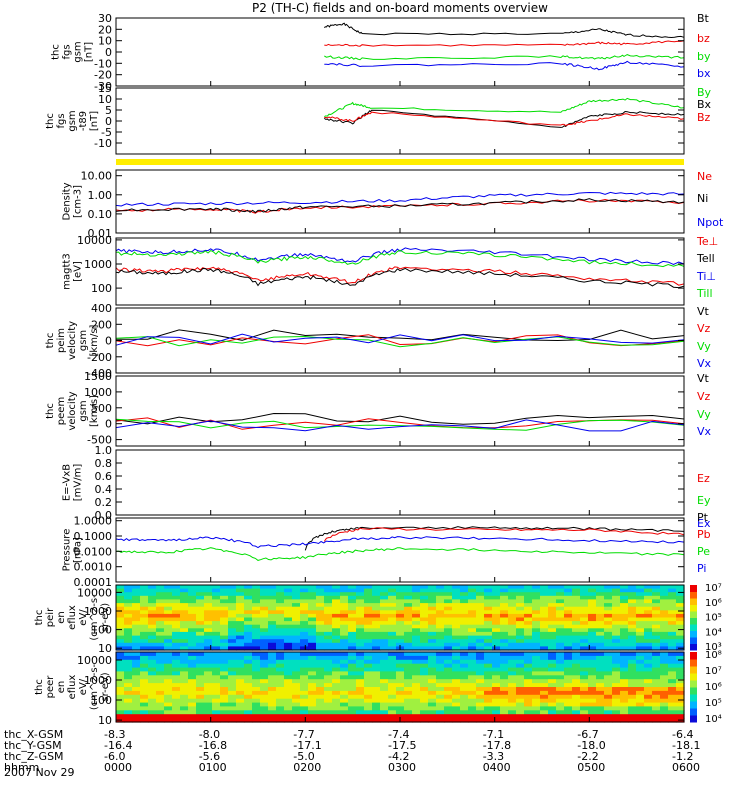  Describe the element at coordinates (504, 30) in the screenshot. I see `series-line-Bt` at that location.